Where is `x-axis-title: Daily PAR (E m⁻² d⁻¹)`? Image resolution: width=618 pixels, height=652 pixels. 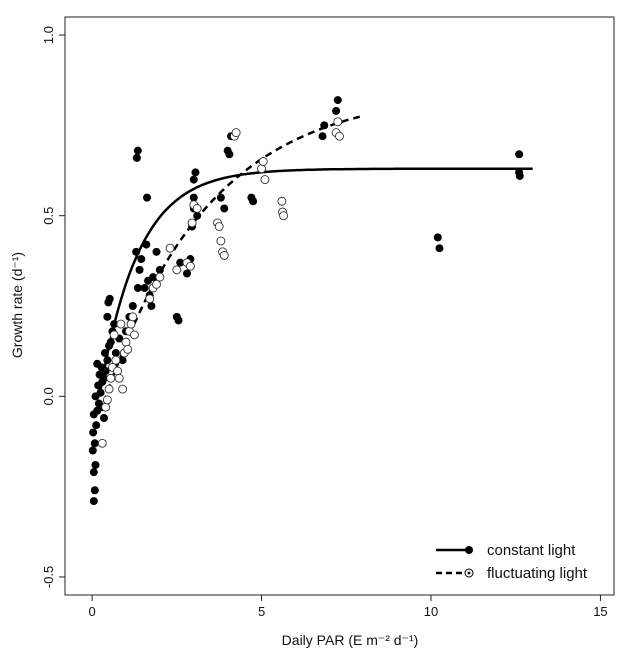 x-axis-title: Daily PAR (E m⁻² d⁻¹) is located at coordinates (350, 640).